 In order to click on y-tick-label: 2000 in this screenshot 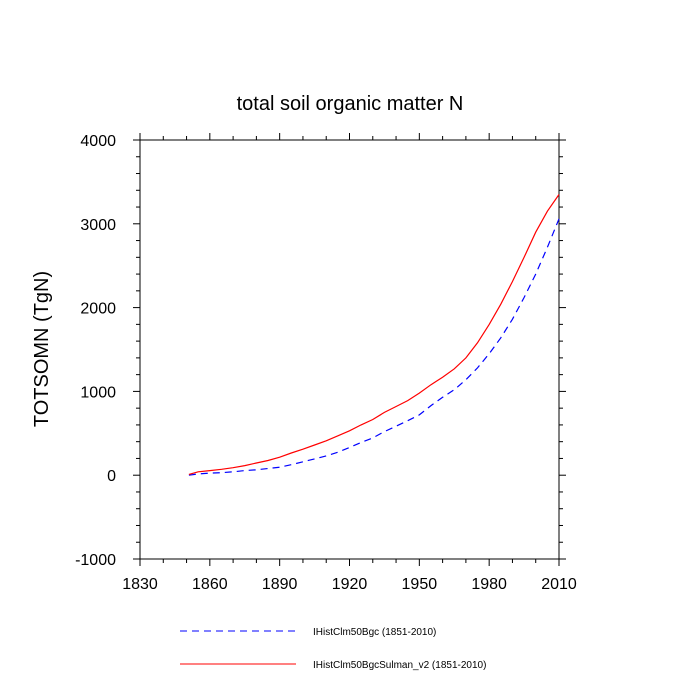, I will do `click(98, 309)`.